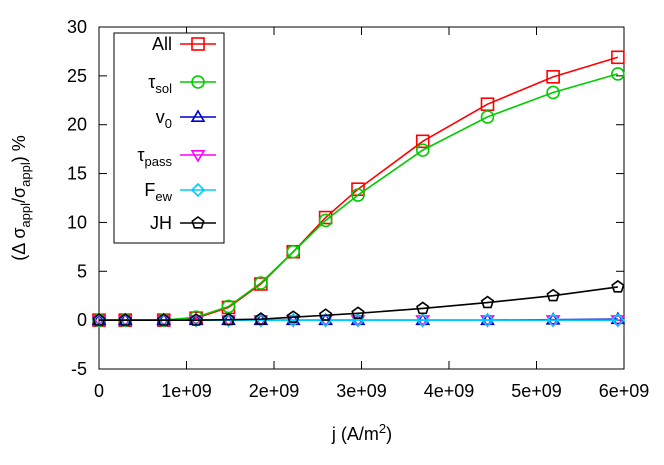 This screenshot has width=664, height=465. I want to click on legend-box, so click(169, 138).